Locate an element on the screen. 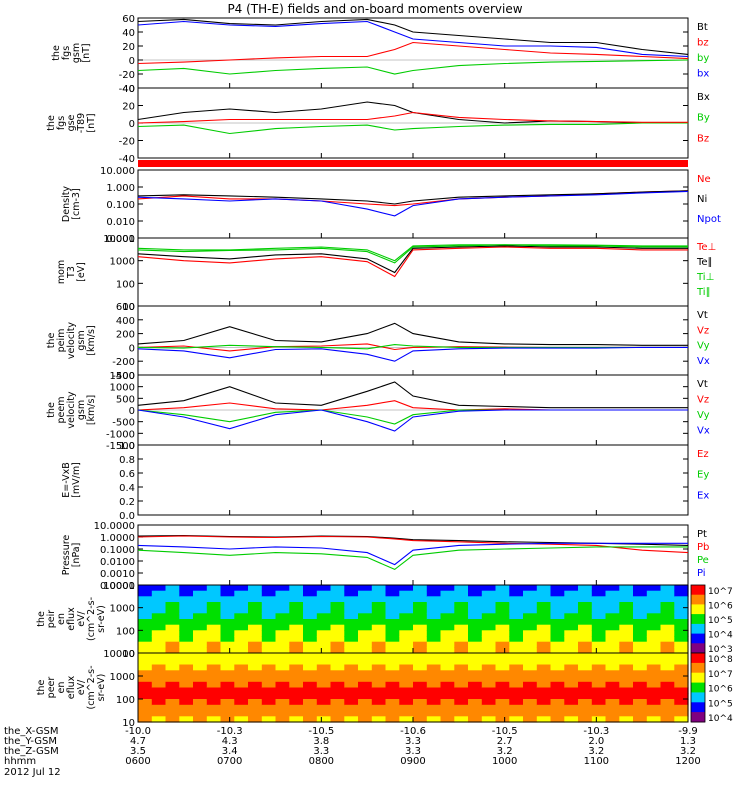 This screenshot has height=800, width=750. y-tick-label: 10.000 is located at coordinates (117, 171).